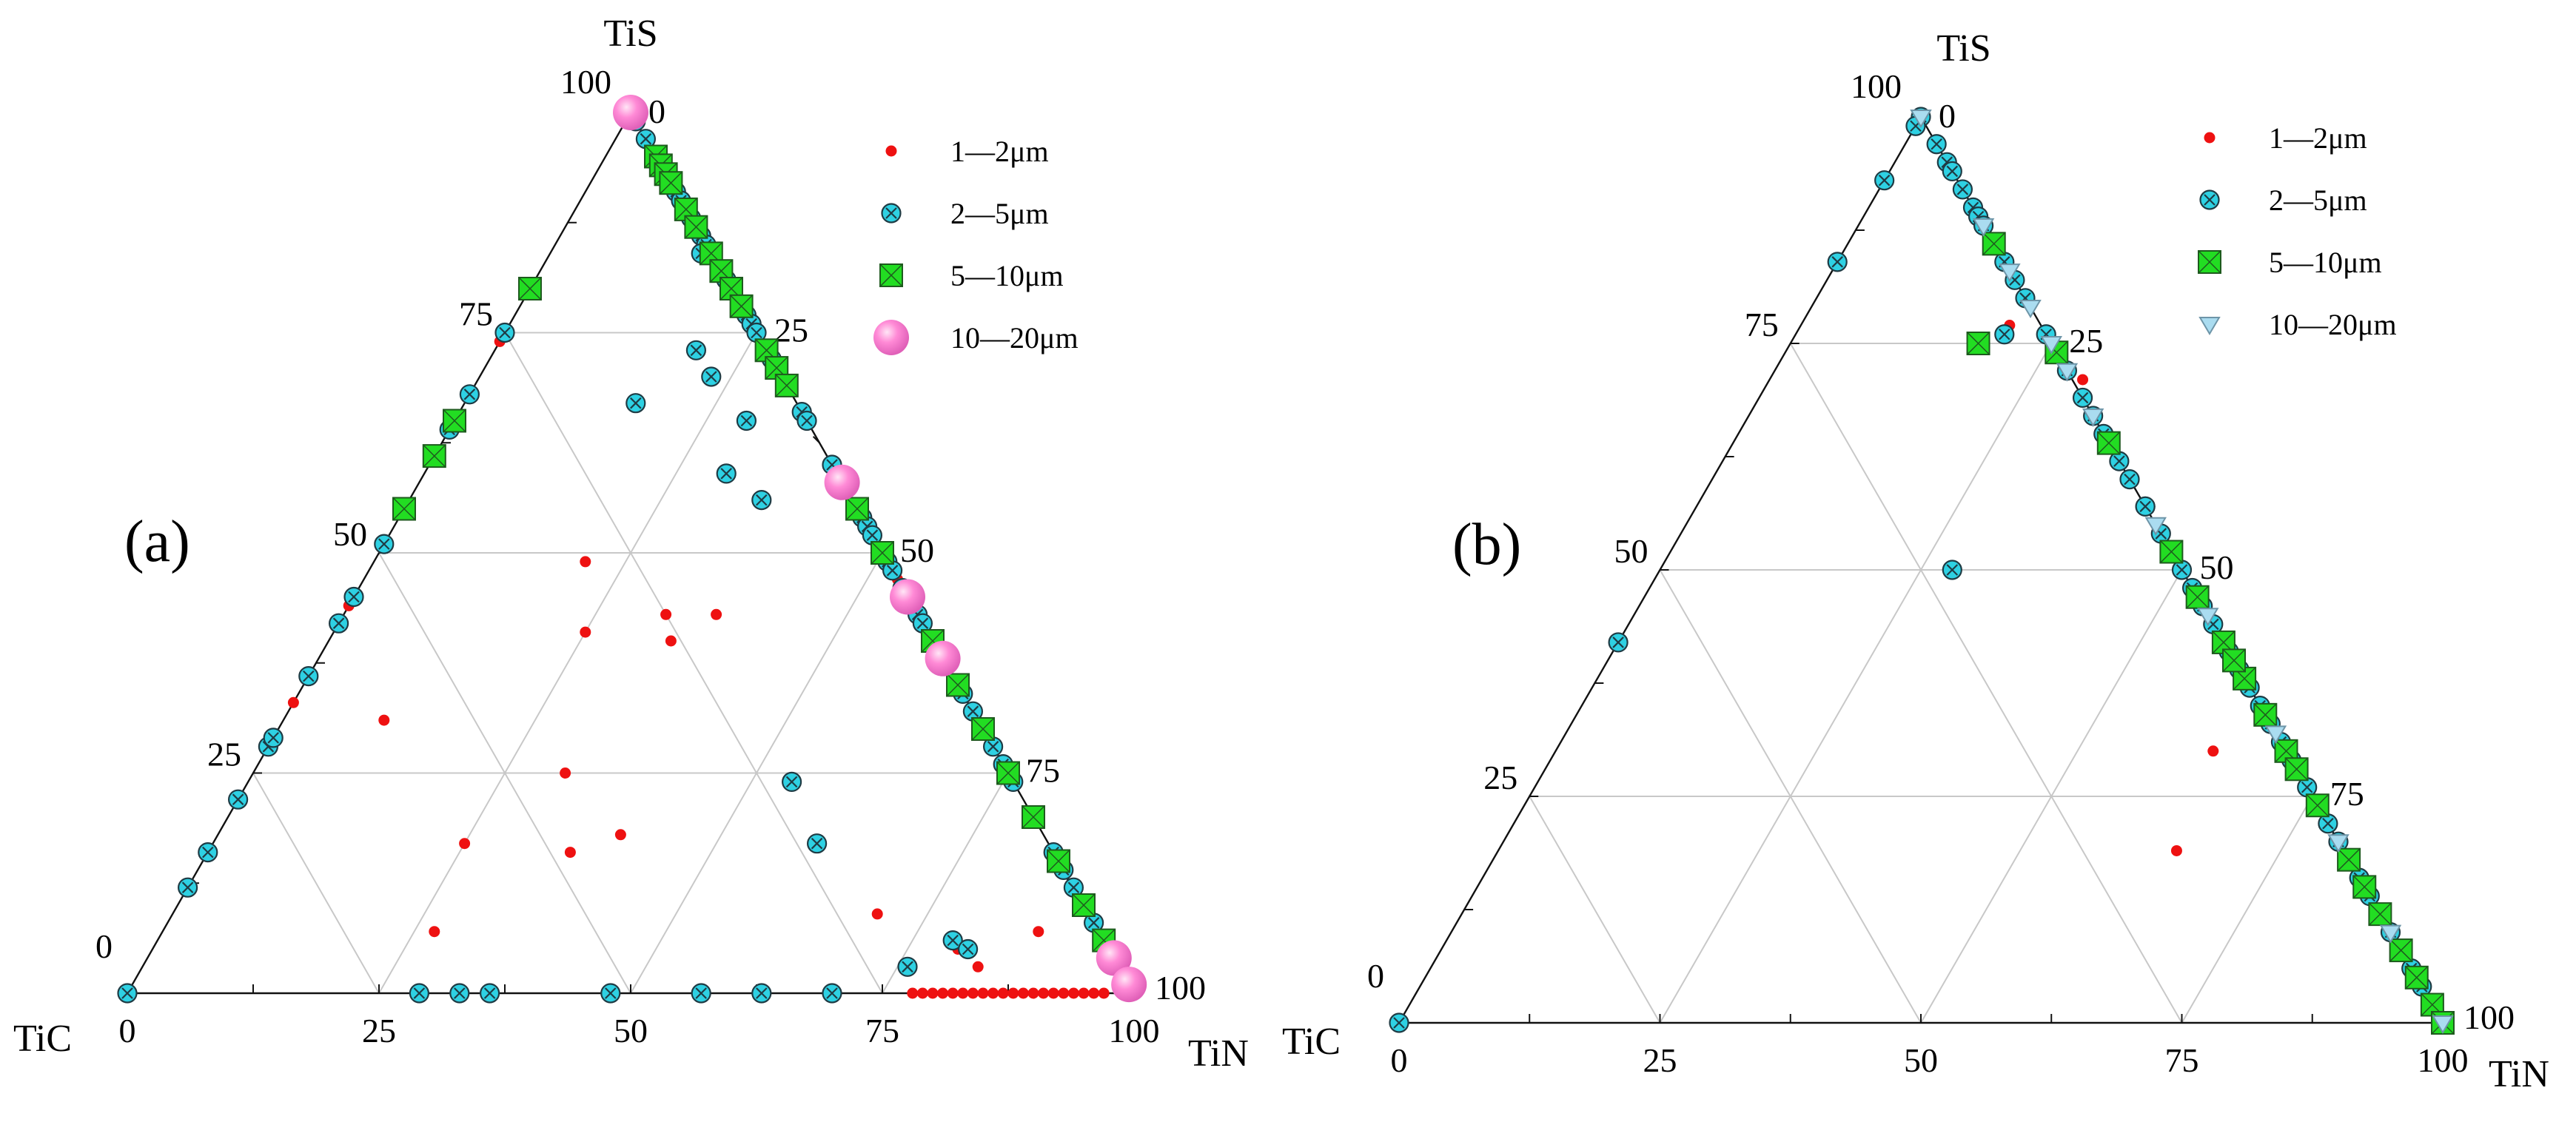  What do you see at coordinates (224, 754) in the screenshot?
I see `tis-tick-label: 25` at bounding box center [224, 754].